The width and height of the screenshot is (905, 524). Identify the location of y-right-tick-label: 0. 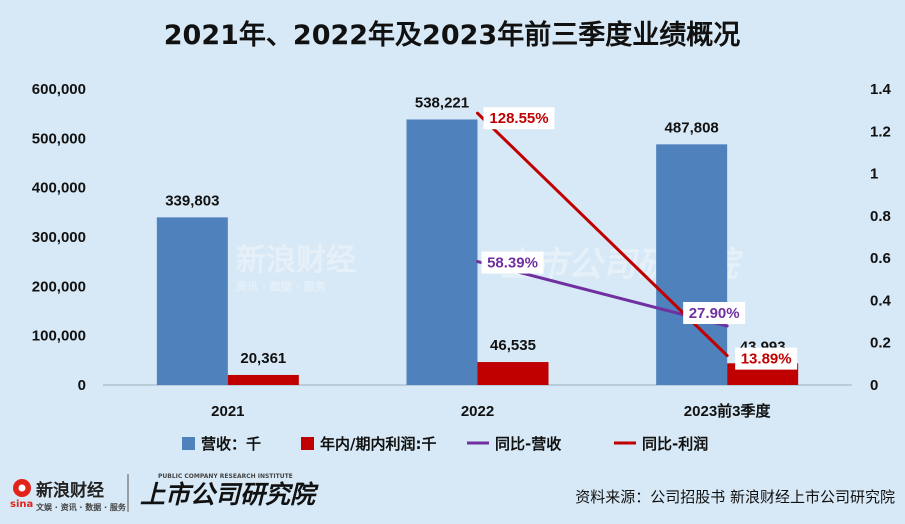
(874, 385).